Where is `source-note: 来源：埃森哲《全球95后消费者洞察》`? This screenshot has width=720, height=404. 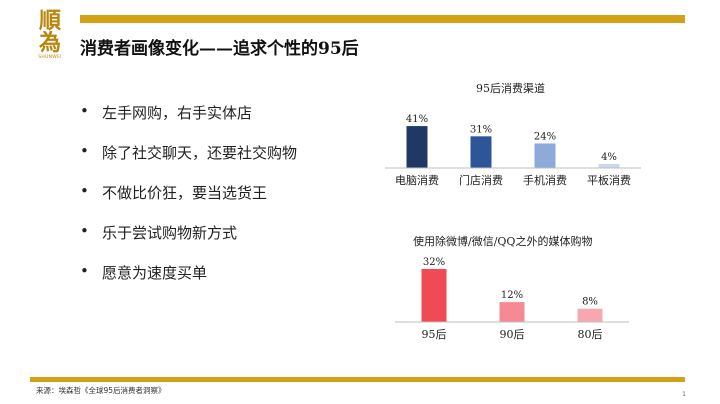 source-note: 来源：埃森哲《全球95后消费者洞察》 is located at coordinates (101, 390).